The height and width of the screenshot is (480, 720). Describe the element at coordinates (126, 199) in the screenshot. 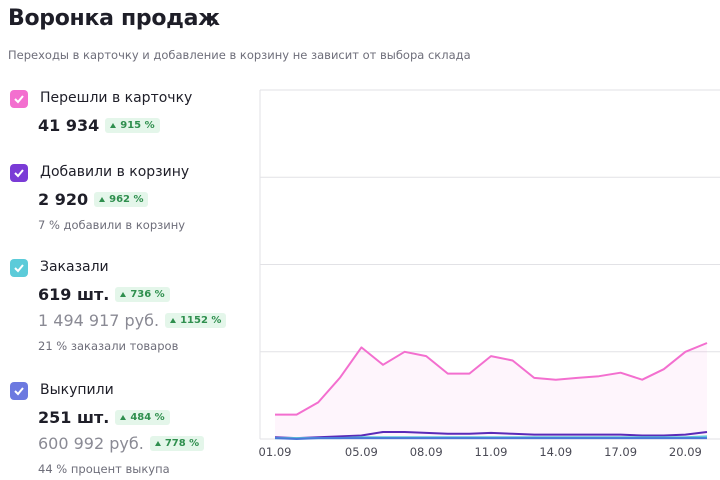

I see `change-text: 962 %` at that location.